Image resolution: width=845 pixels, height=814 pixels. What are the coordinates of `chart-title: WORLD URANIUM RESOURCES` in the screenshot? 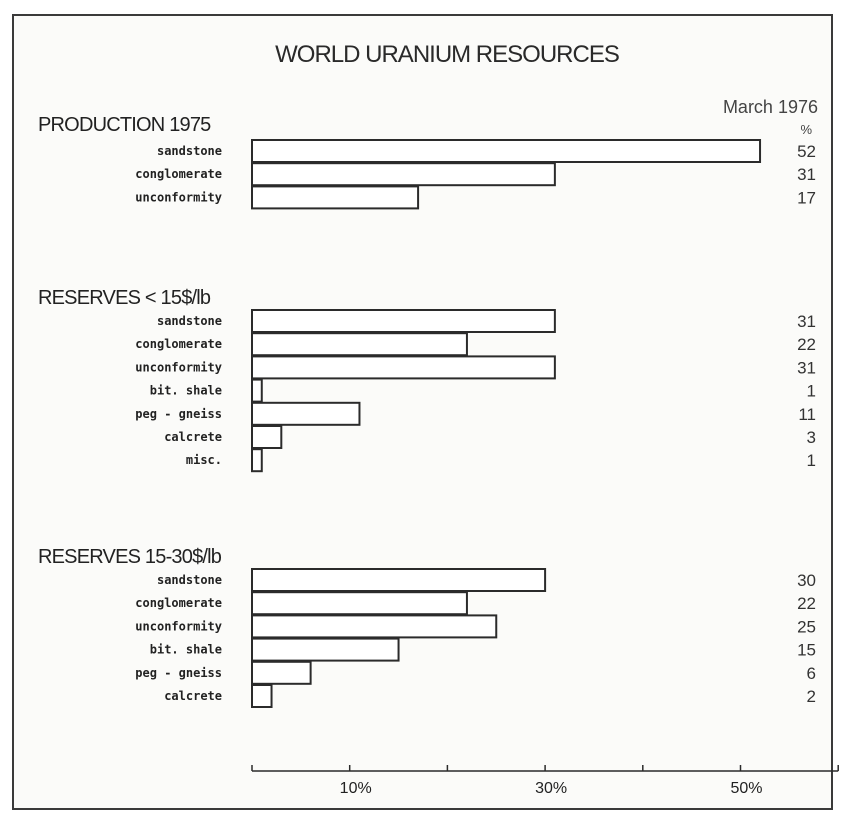 It's located at (447, 54).